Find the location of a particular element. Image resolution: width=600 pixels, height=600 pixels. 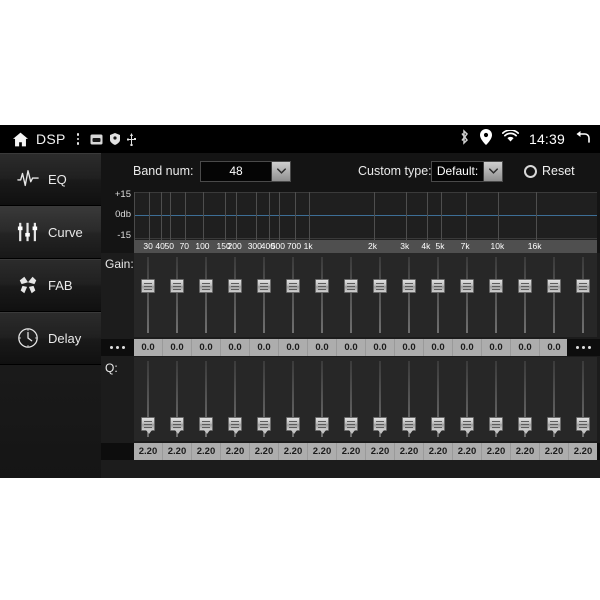

gain-more-right-button is located at coordinates (583, 347).